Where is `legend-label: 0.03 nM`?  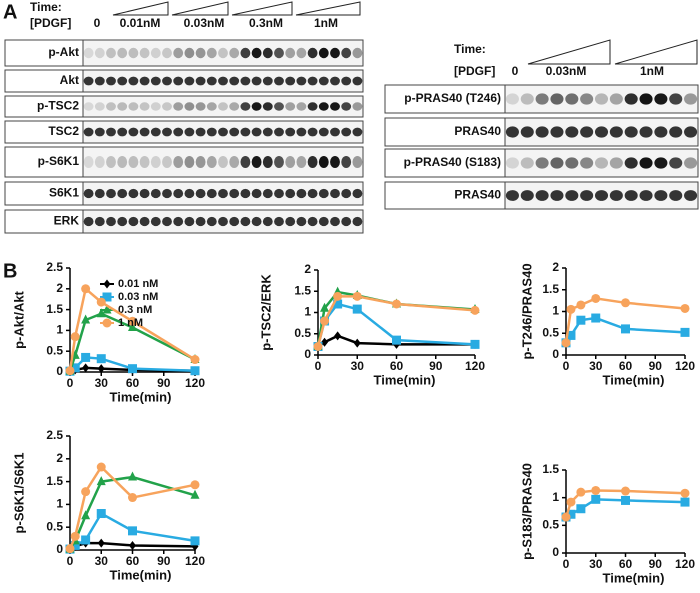
legend-label: 0.03 nM is located at coordinates (138, 297).